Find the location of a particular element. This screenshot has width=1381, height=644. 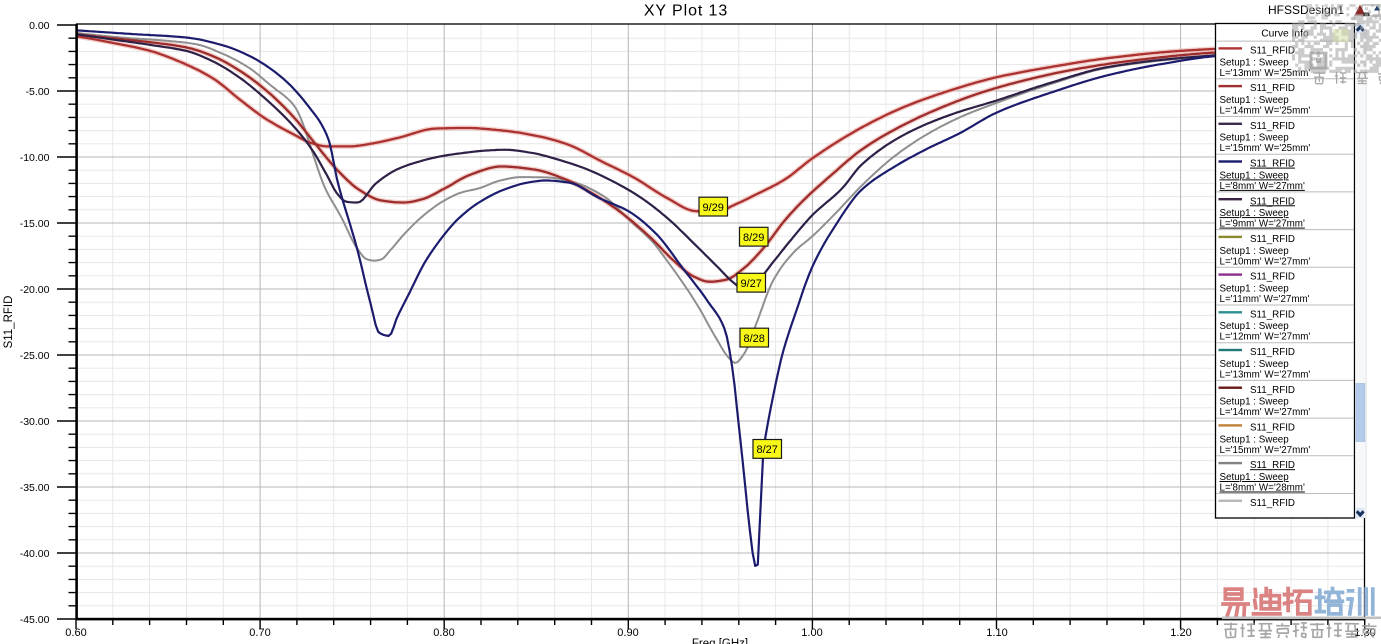

svg-text: 1.00 is located at coordinates (811, 633).